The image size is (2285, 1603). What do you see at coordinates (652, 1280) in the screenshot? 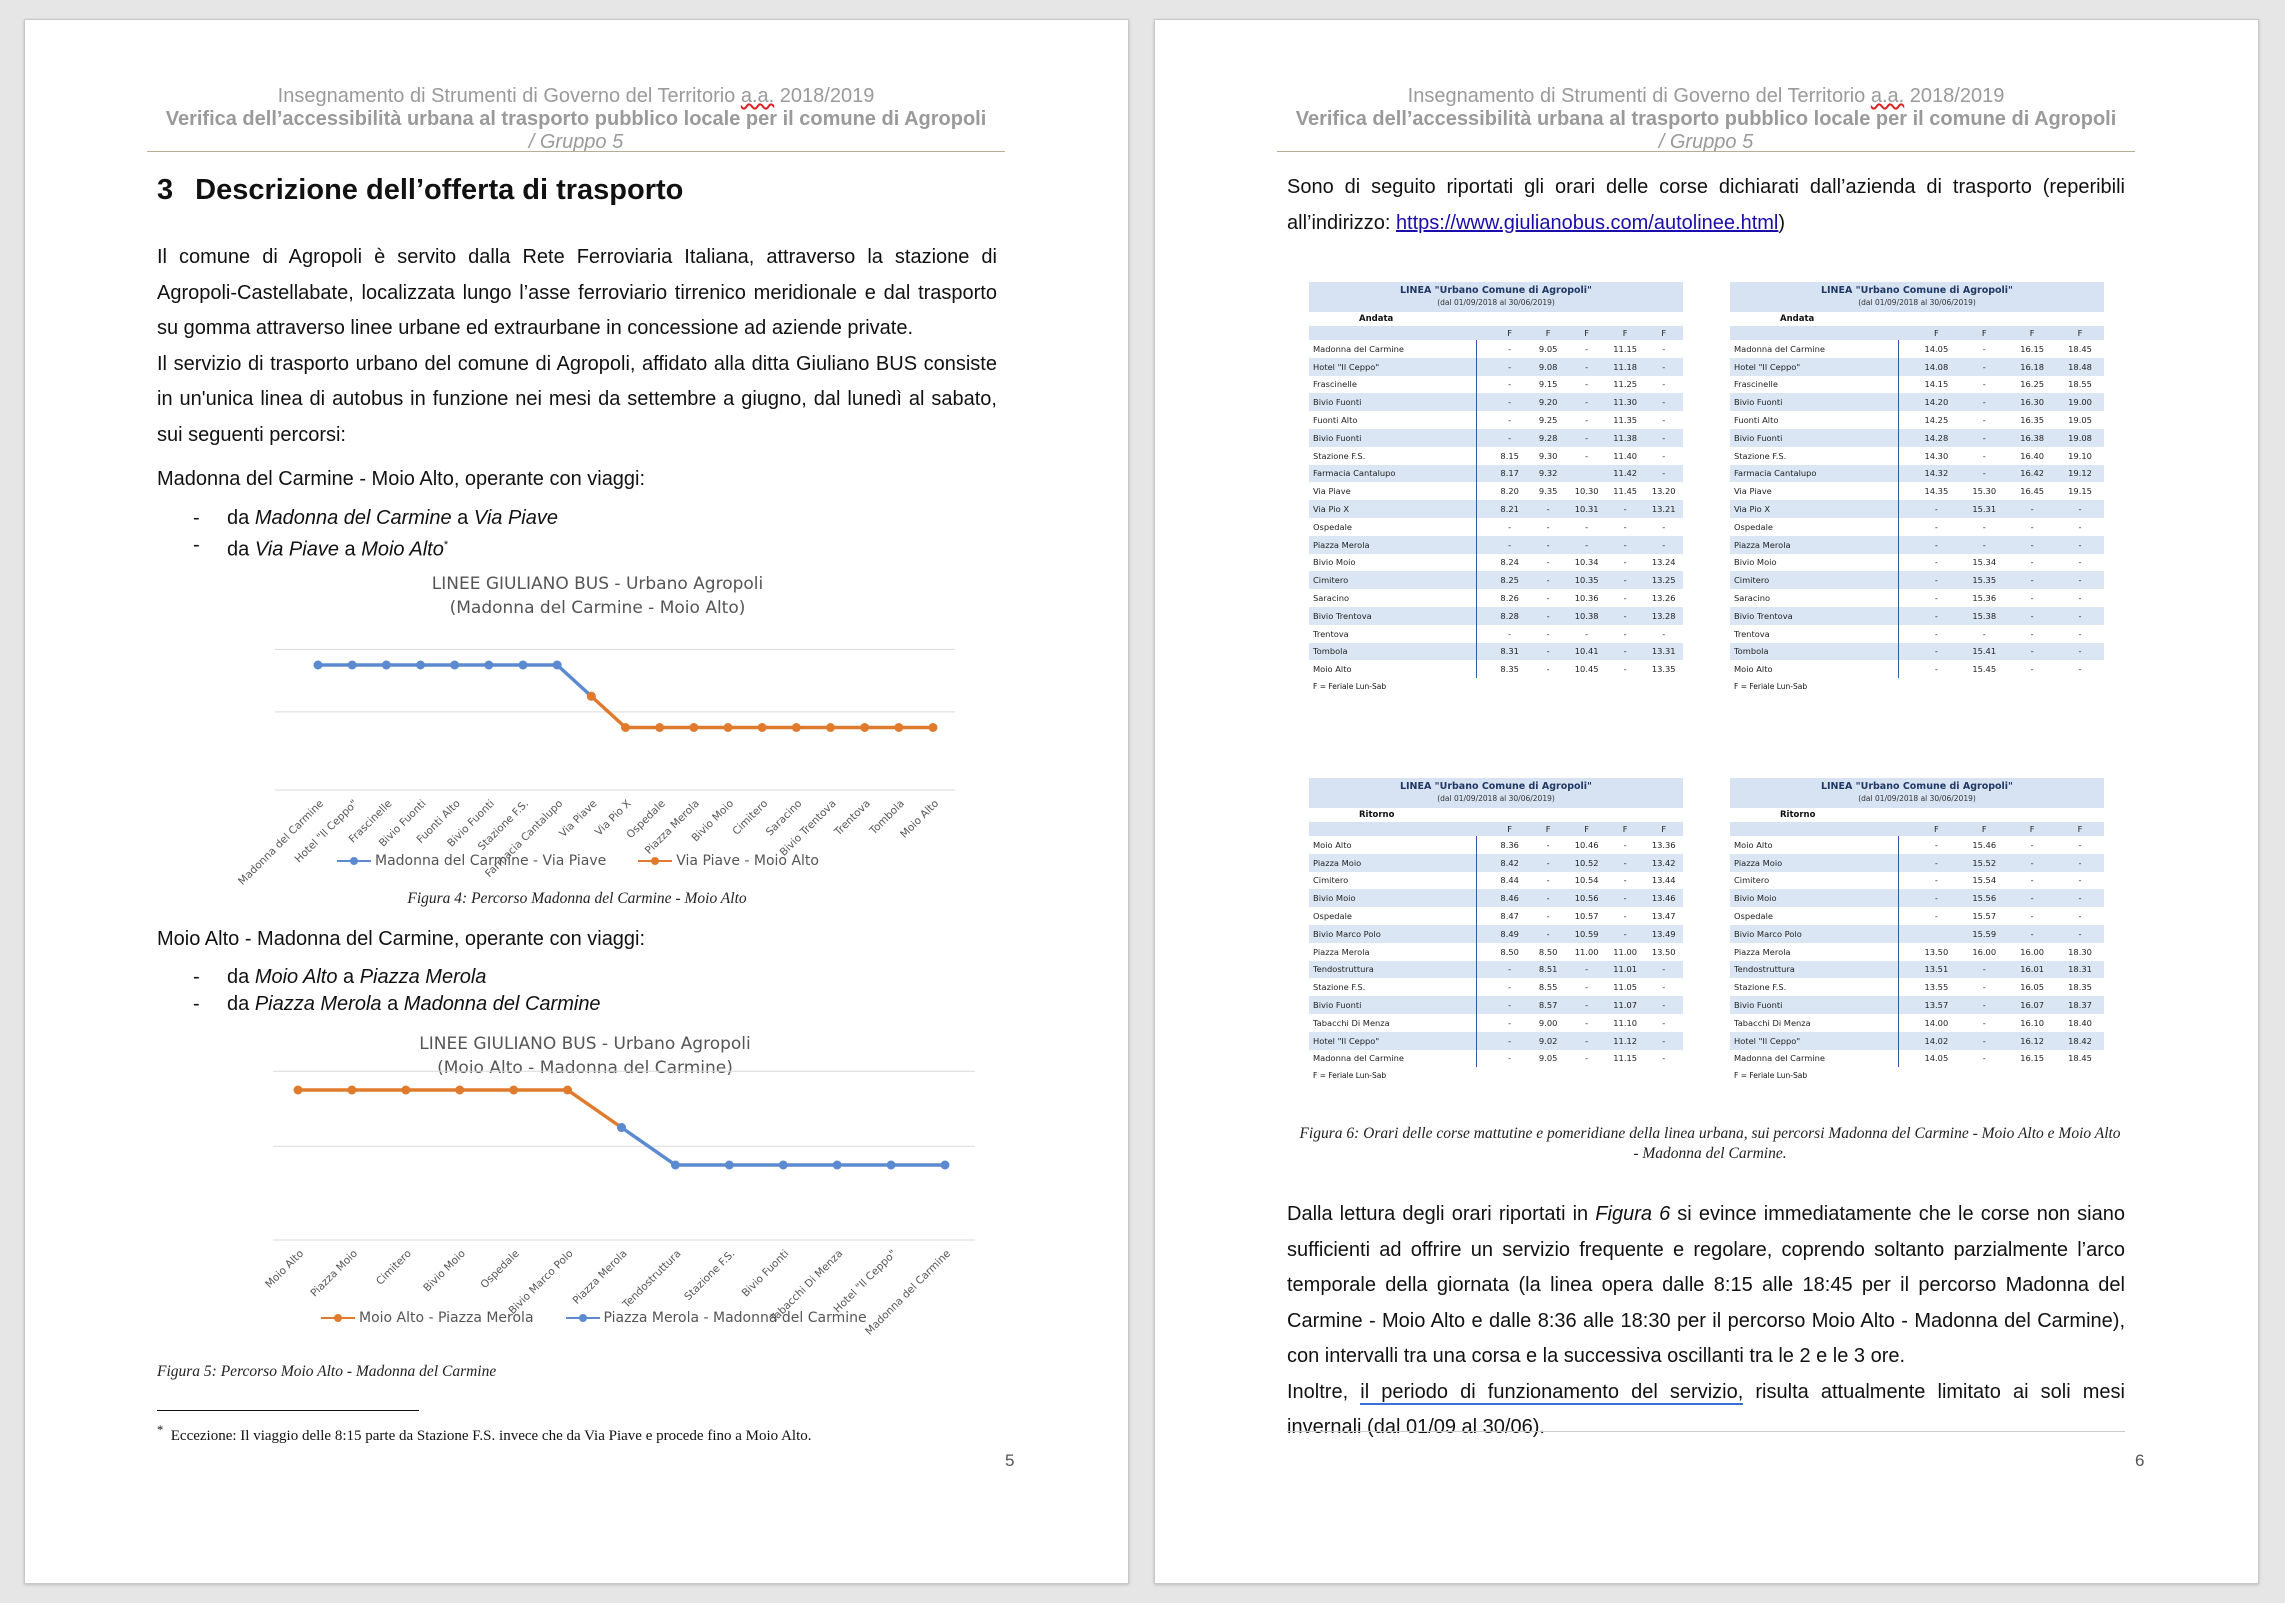
I see `x-tick-label: Tendostruttura` at bounding box center [652, 1280].